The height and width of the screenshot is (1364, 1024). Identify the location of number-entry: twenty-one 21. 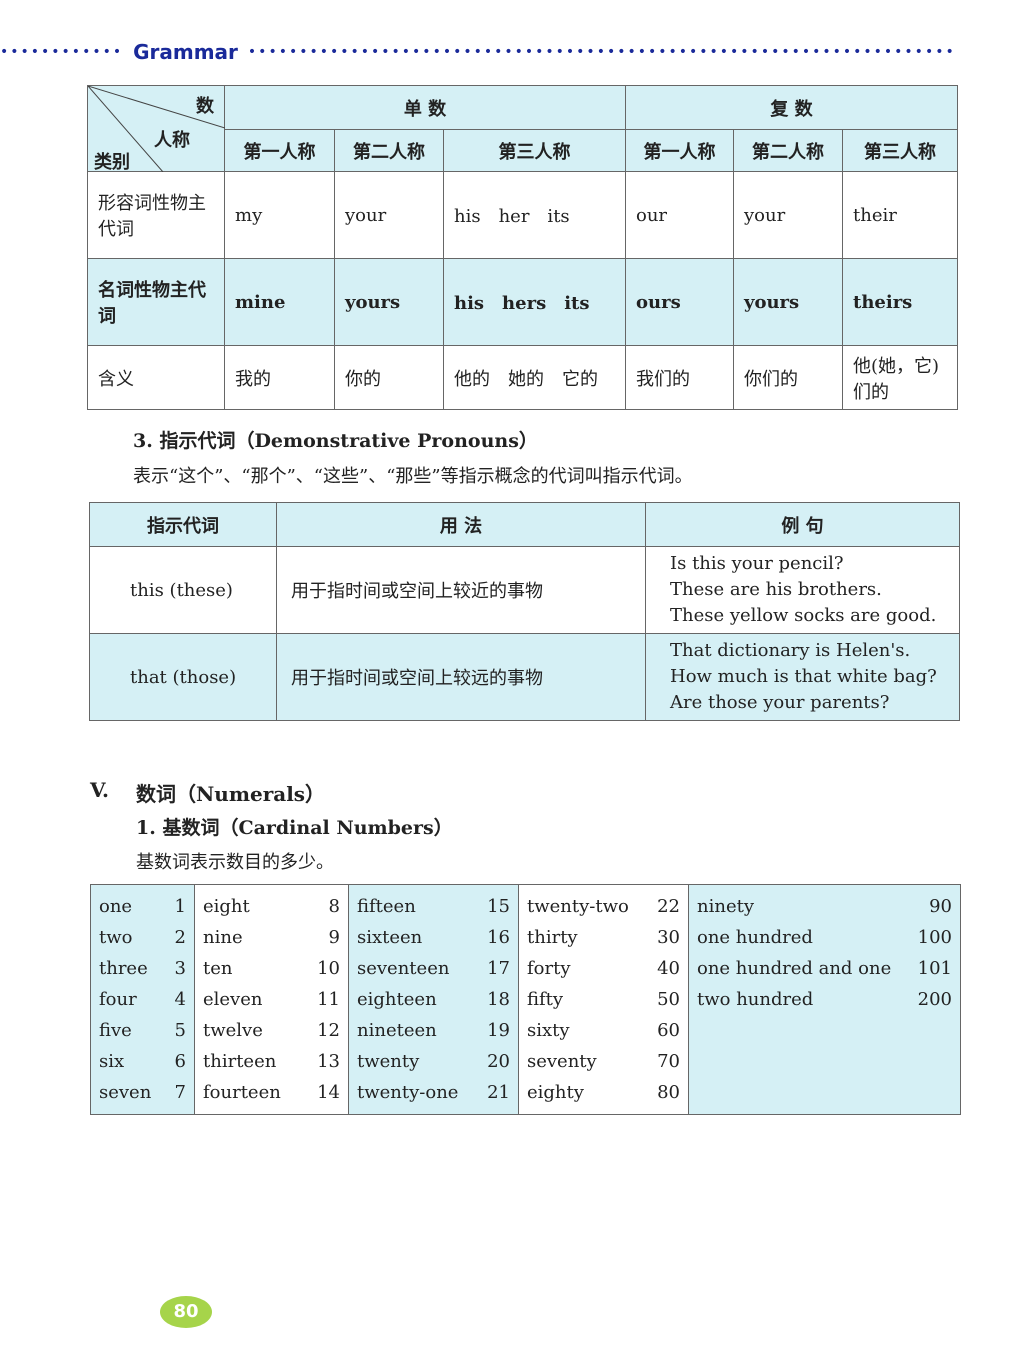
(433, 1092).